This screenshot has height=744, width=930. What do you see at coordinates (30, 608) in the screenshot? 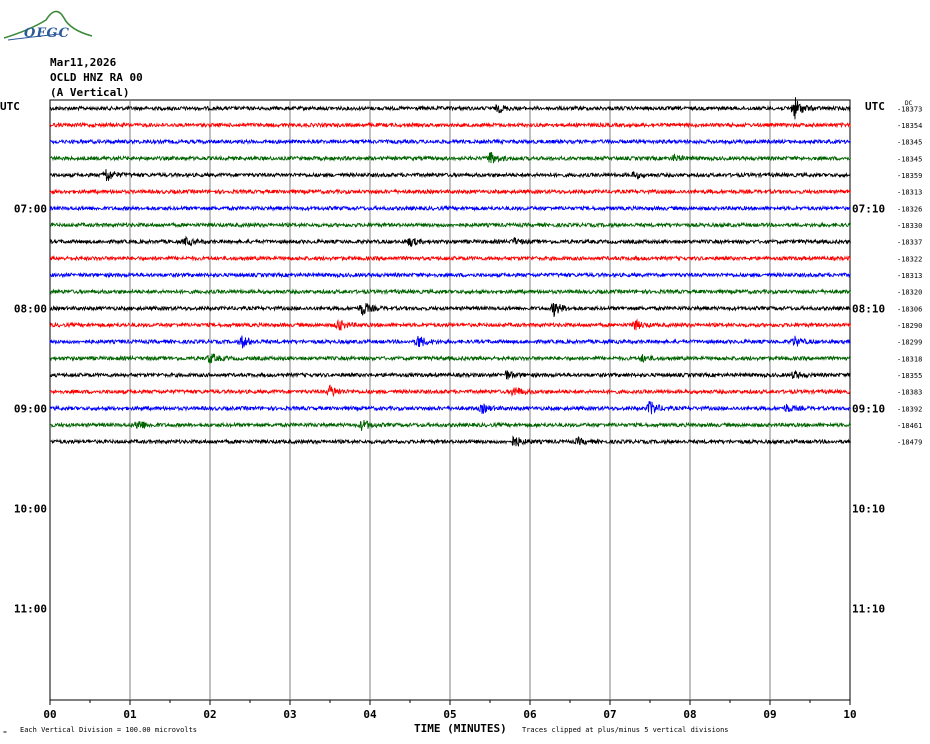
I see `left-time-label: 11:00` at bounding box center [30, 608].